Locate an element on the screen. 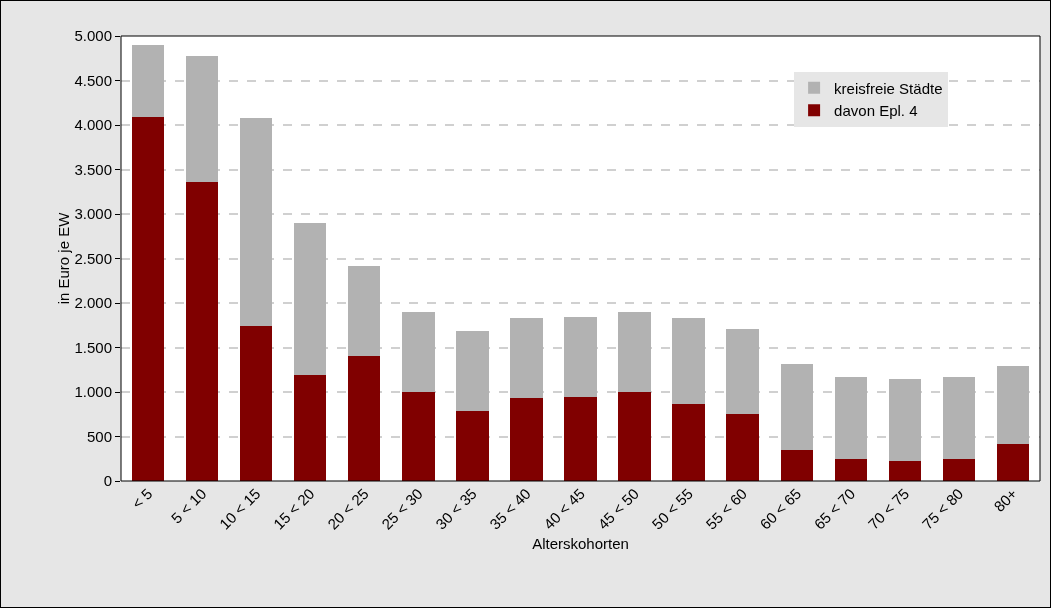  y-tick-label: 5.000 is located at coordinates (93, 36).